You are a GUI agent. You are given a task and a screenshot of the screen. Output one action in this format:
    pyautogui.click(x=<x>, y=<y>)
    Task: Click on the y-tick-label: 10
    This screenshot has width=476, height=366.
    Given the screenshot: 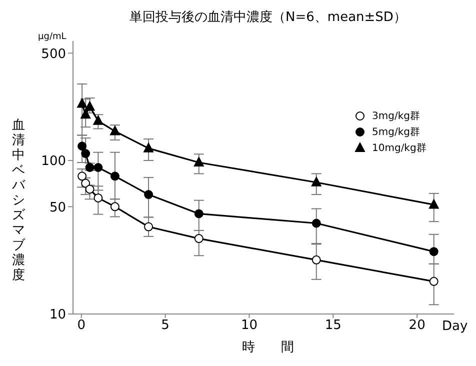 What is the action you would take?
    pyautogui.click(x=57, y=315)
    